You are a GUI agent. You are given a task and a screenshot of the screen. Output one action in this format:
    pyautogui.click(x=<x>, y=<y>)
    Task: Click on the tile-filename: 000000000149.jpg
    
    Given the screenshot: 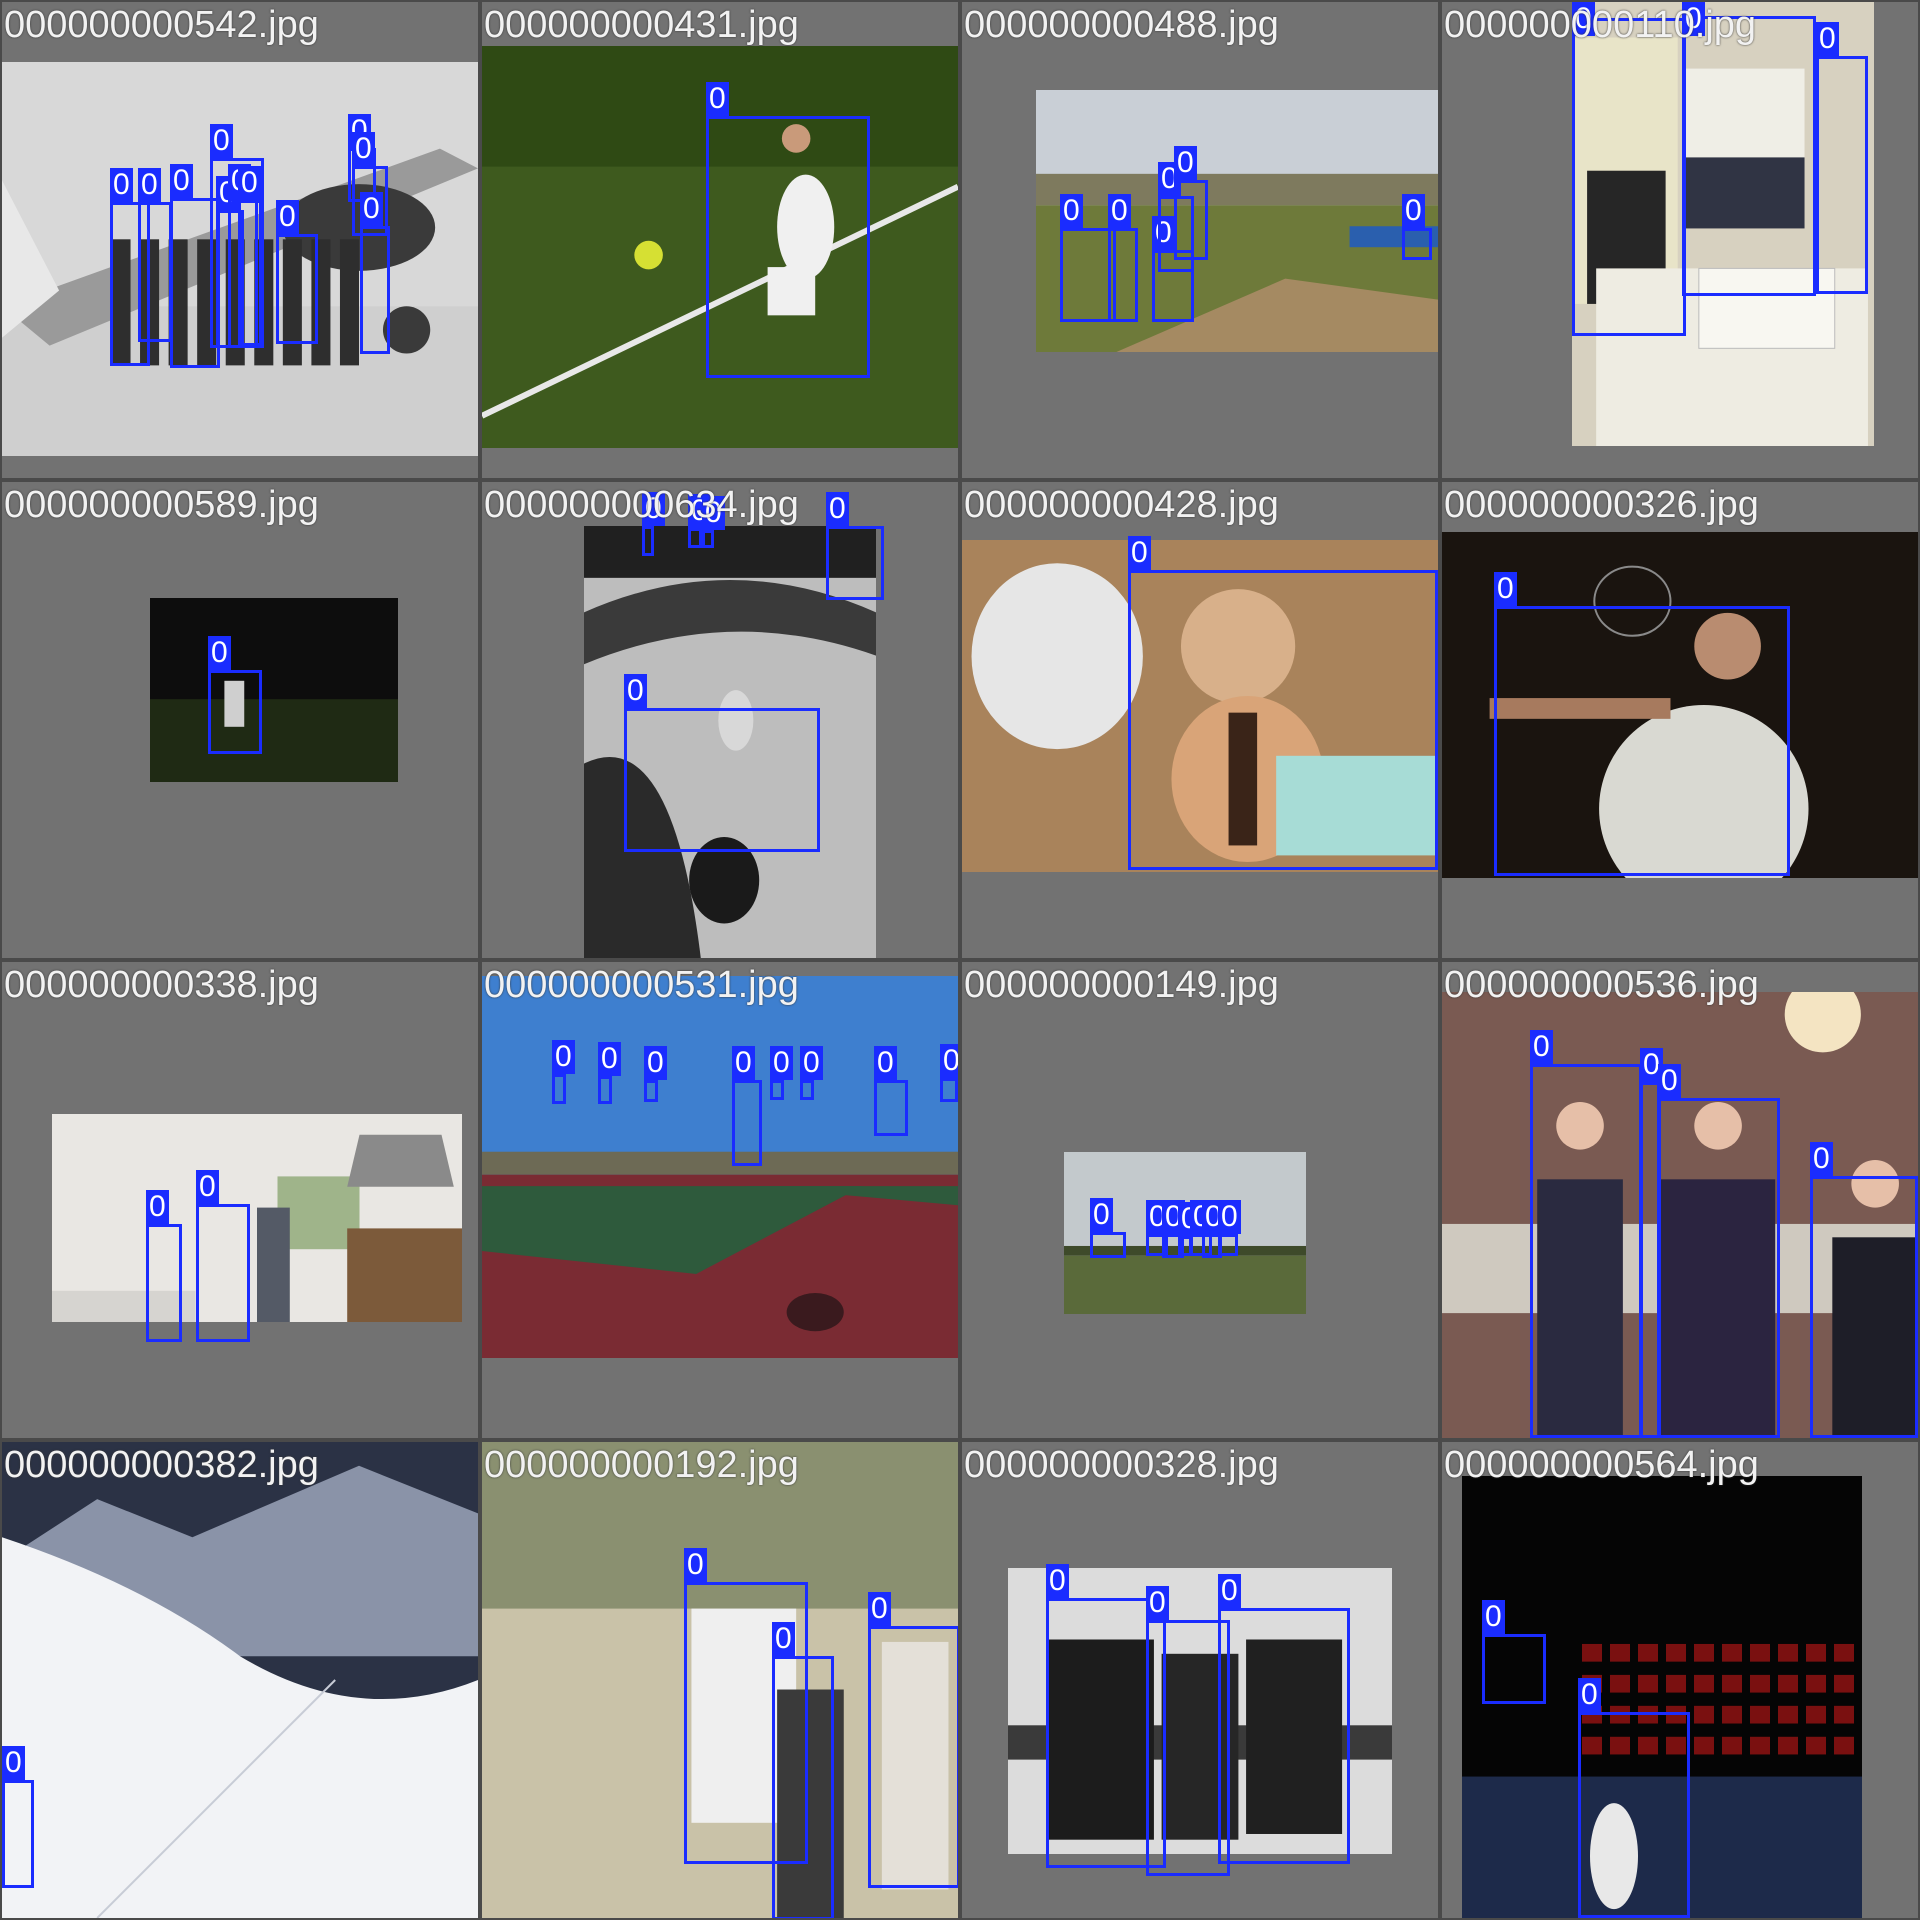 What is the action you would take?
    pyautogui.click(x=1121, y=985)
    